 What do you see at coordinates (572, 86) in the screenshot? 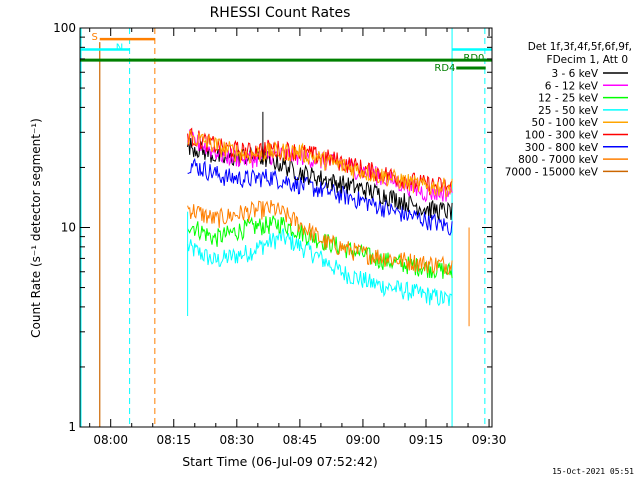
I see `legend-label: 6 - 12 keV` at bounding box center [572, 86].